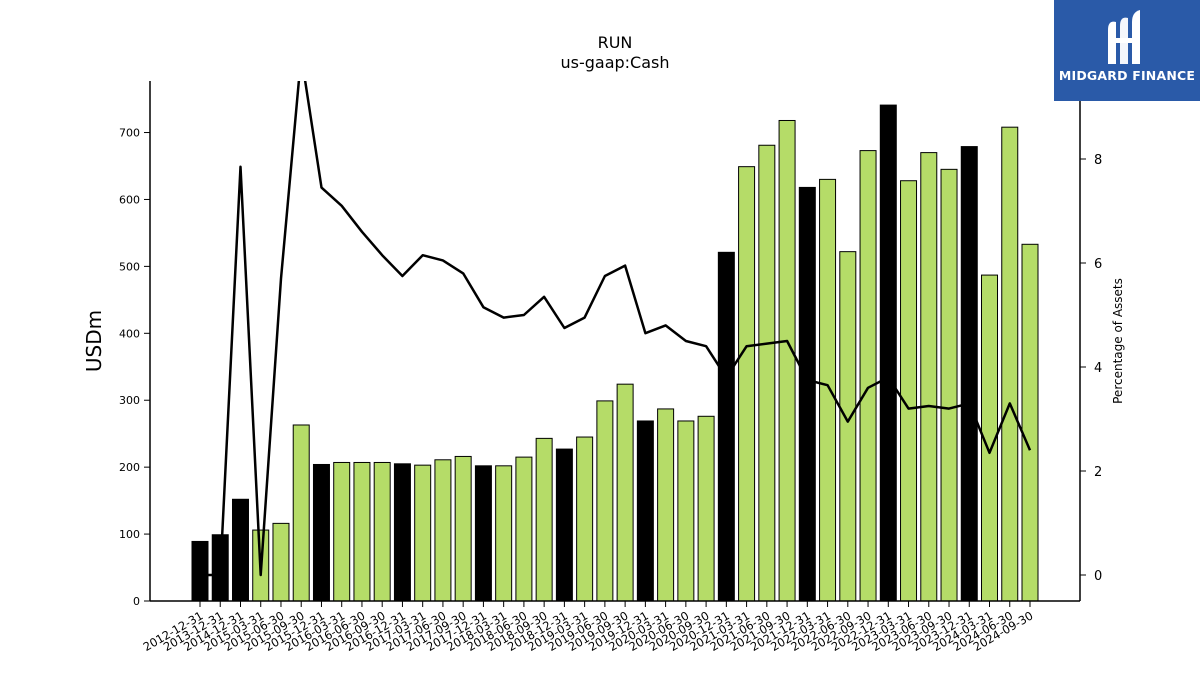 The image size is (1200, 675). Describe the element at coordinates (1127, 75) in the screenshot. I see `logo-text: MIDGARD FINANCE` at that location.